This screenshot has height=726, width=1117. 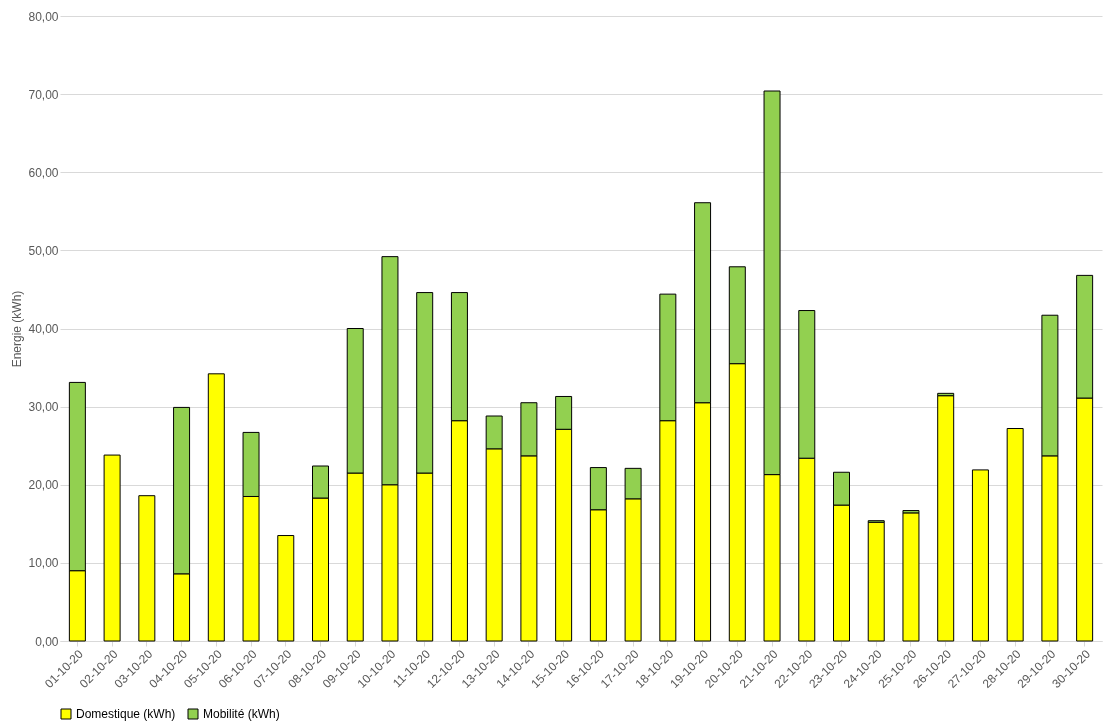 What do you see at coordinates (43, 94) in the screenshot?
I see `y-tick-label: 70,00` at bounding box center [43, 94].